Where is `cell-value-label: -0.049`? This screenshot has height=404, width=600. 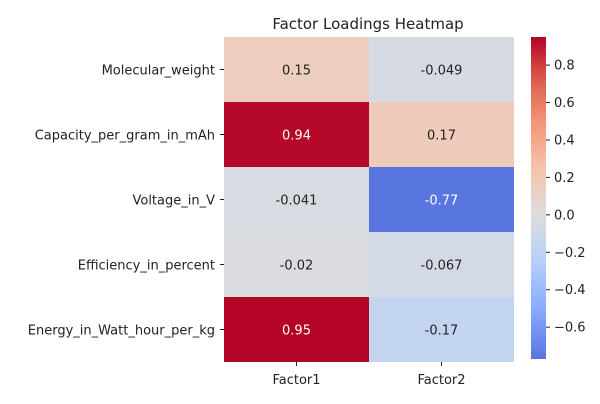 cell-value-label: -0.049 is located at coordinates (442, 71).